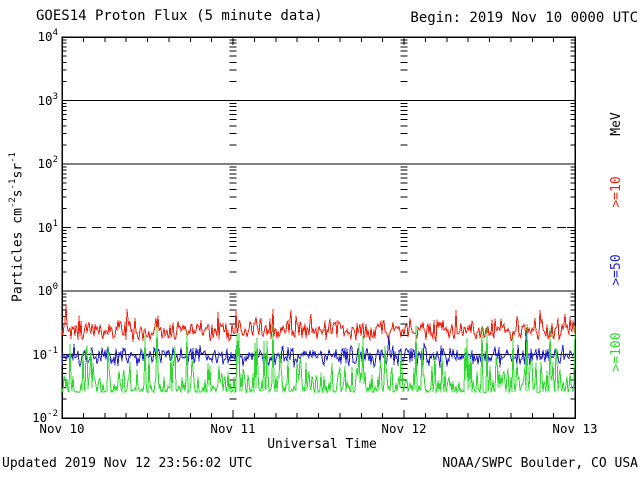 Image resolution: width=640 pixels, height=480 pixels. I want to click on y-tick-label: 10¹, so click(47, 226).